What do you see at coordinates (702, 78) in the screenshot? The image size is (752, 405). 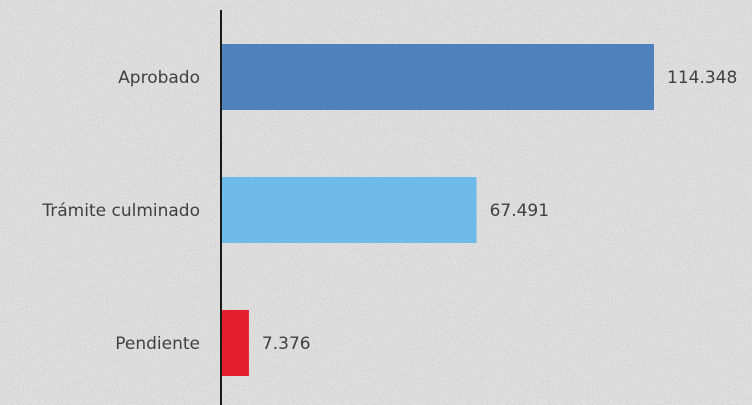 I see `value-label-aprobado: 114.348` at bounding box center [702, 78].